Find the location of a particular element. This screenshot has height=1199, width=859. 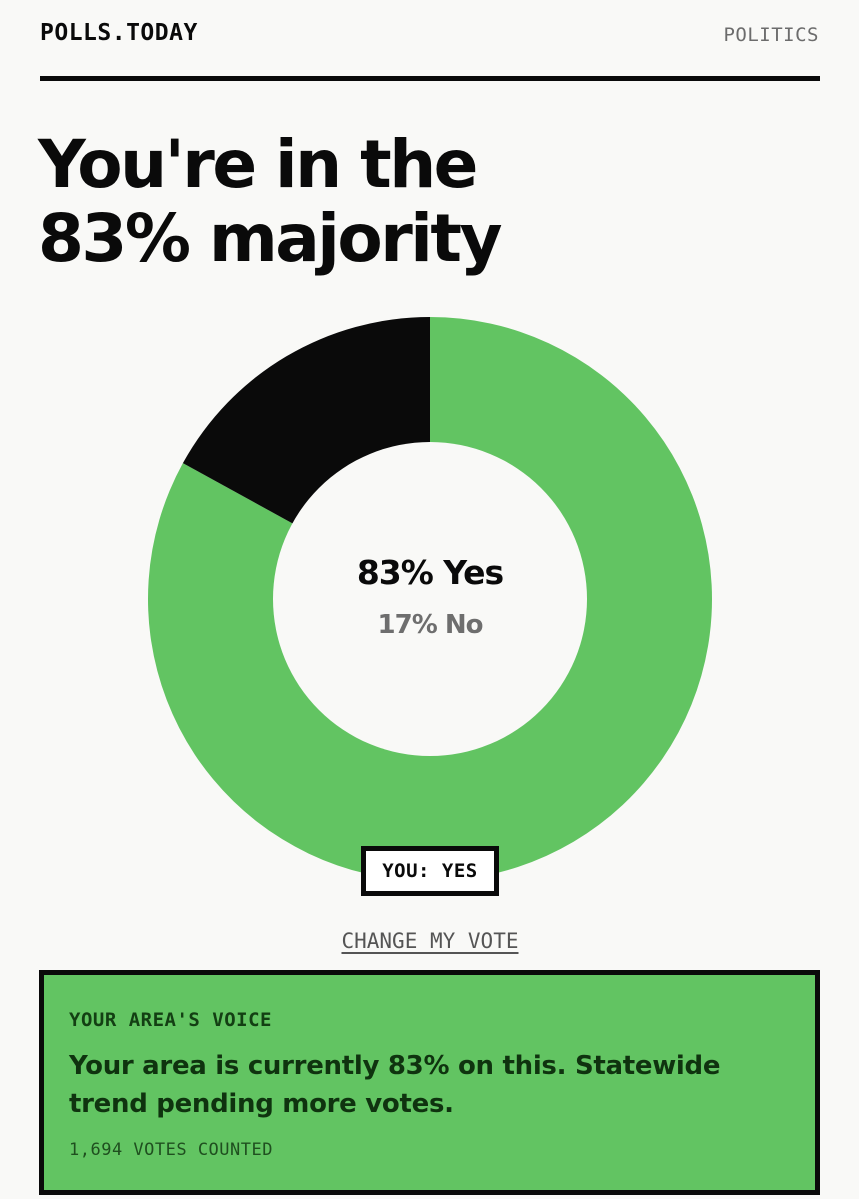

brand-logo: POLLS.TODAY is located at coordinates (119, 33).